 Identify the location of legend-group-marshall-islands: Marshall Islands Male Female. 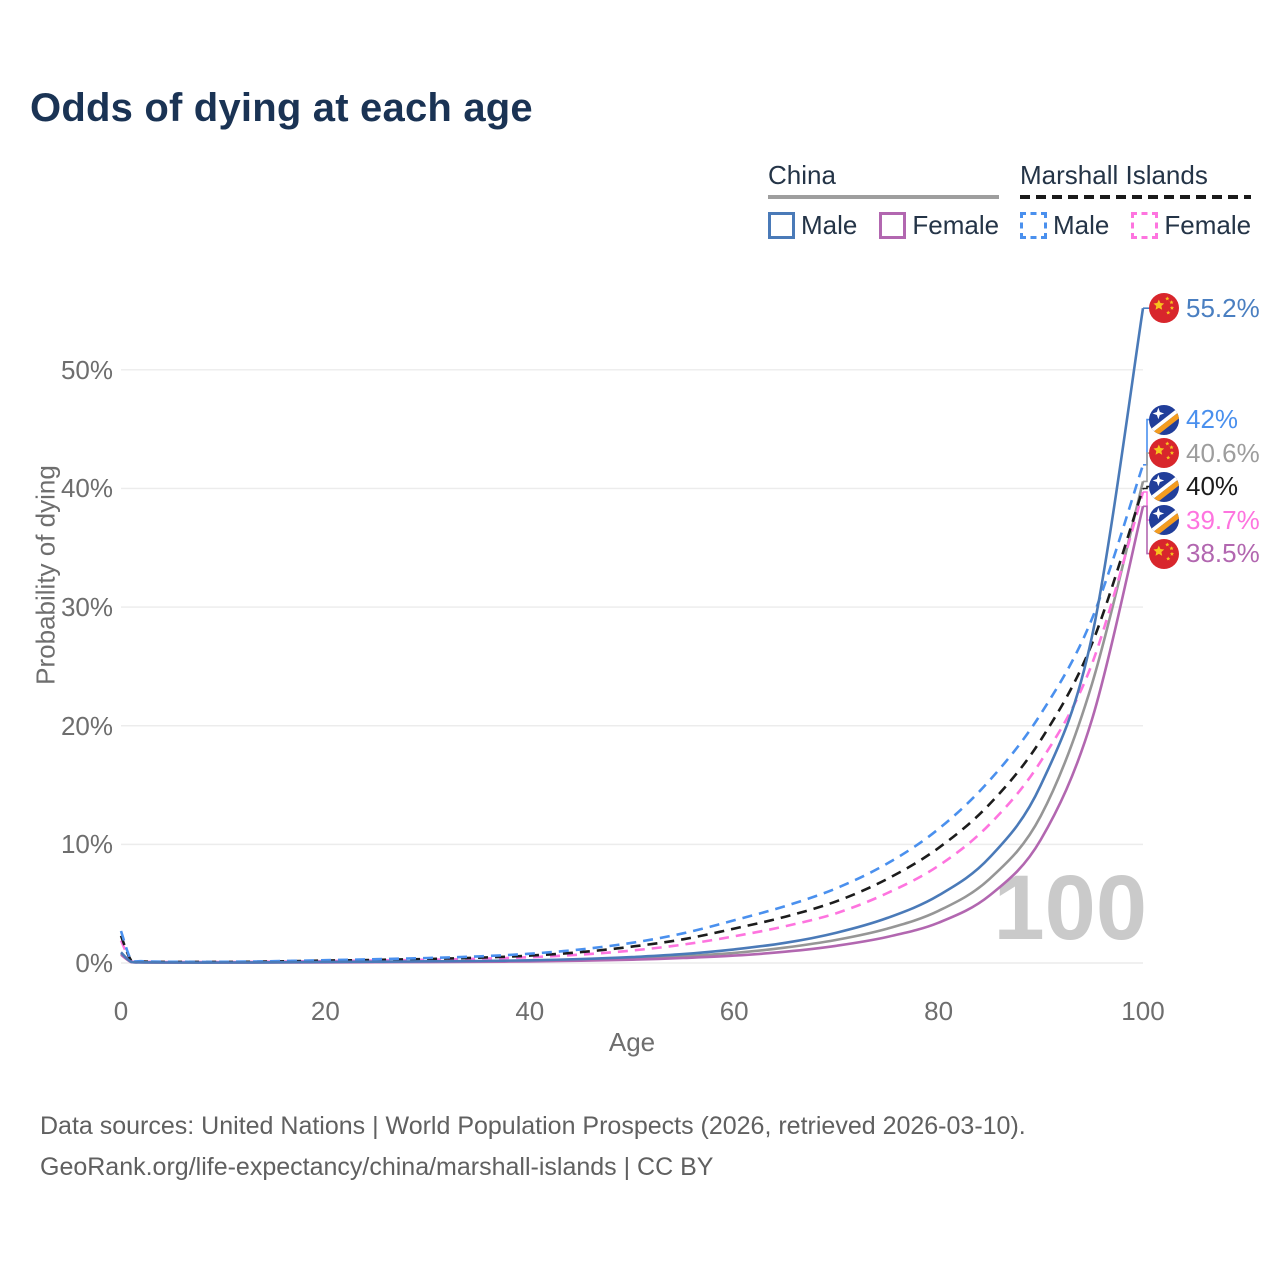
(1136, 200).